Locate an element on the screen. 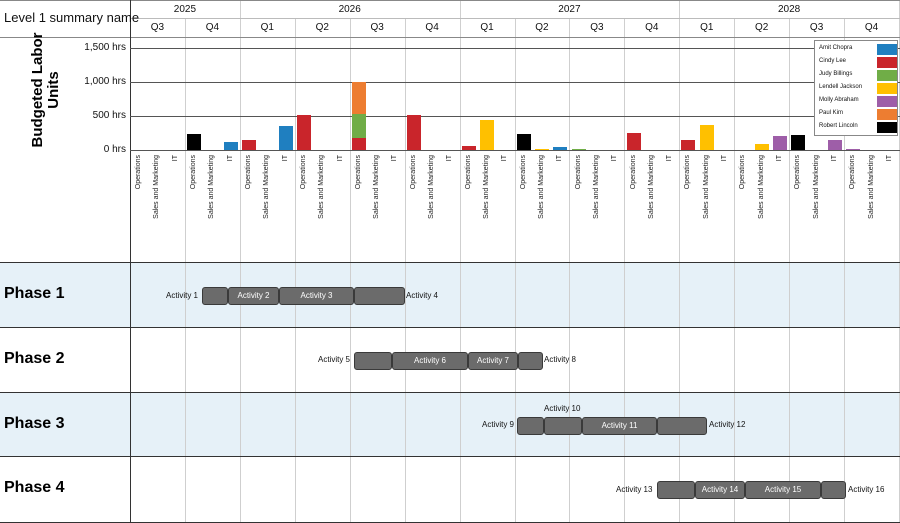 The height and width of the screenshot is (523, 900). legend-item: Robert Lincoln is located at coordinates (858, 128).